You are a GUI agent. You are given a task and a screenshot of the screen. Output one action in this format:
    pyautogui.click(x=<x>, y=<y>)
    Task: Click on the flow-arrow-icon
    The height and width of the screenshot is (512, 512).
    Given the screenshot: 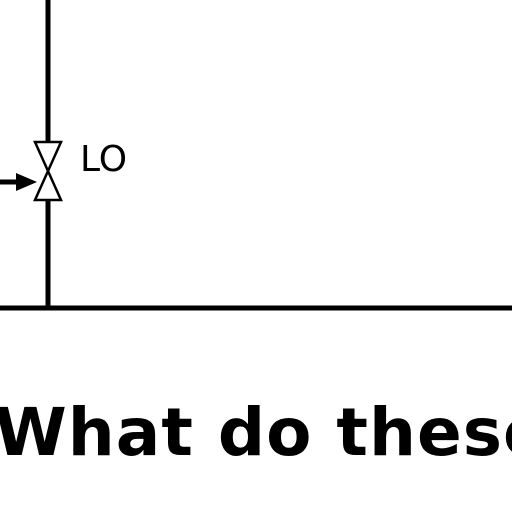 What is the action you would take?
    pyautogui.click(x=18, y=182)
    